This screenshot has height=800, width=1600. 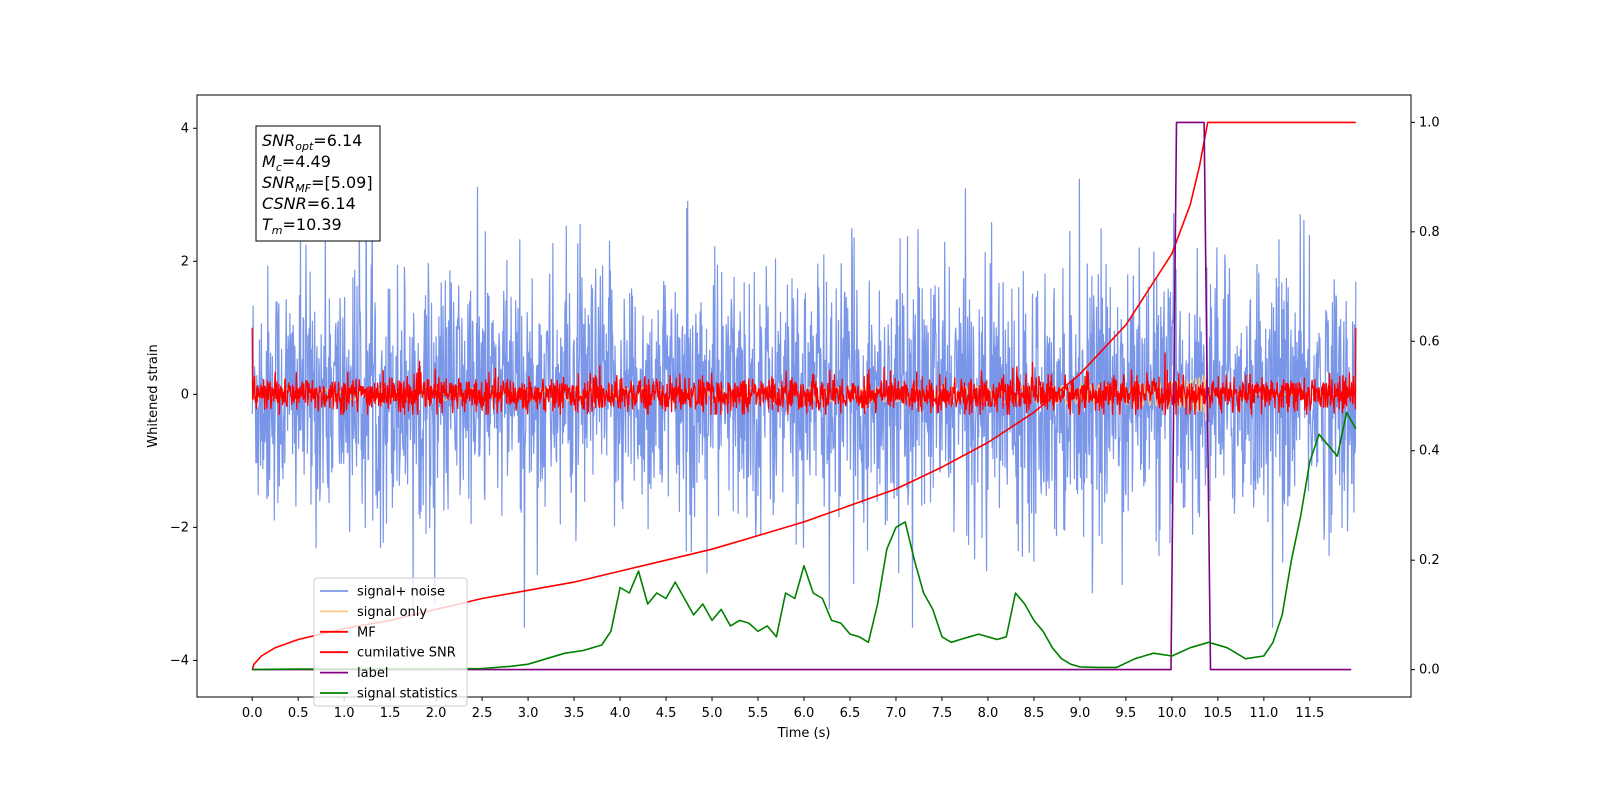 I want to click on x-tick-label: 0.0, so click(x=252, y=713).